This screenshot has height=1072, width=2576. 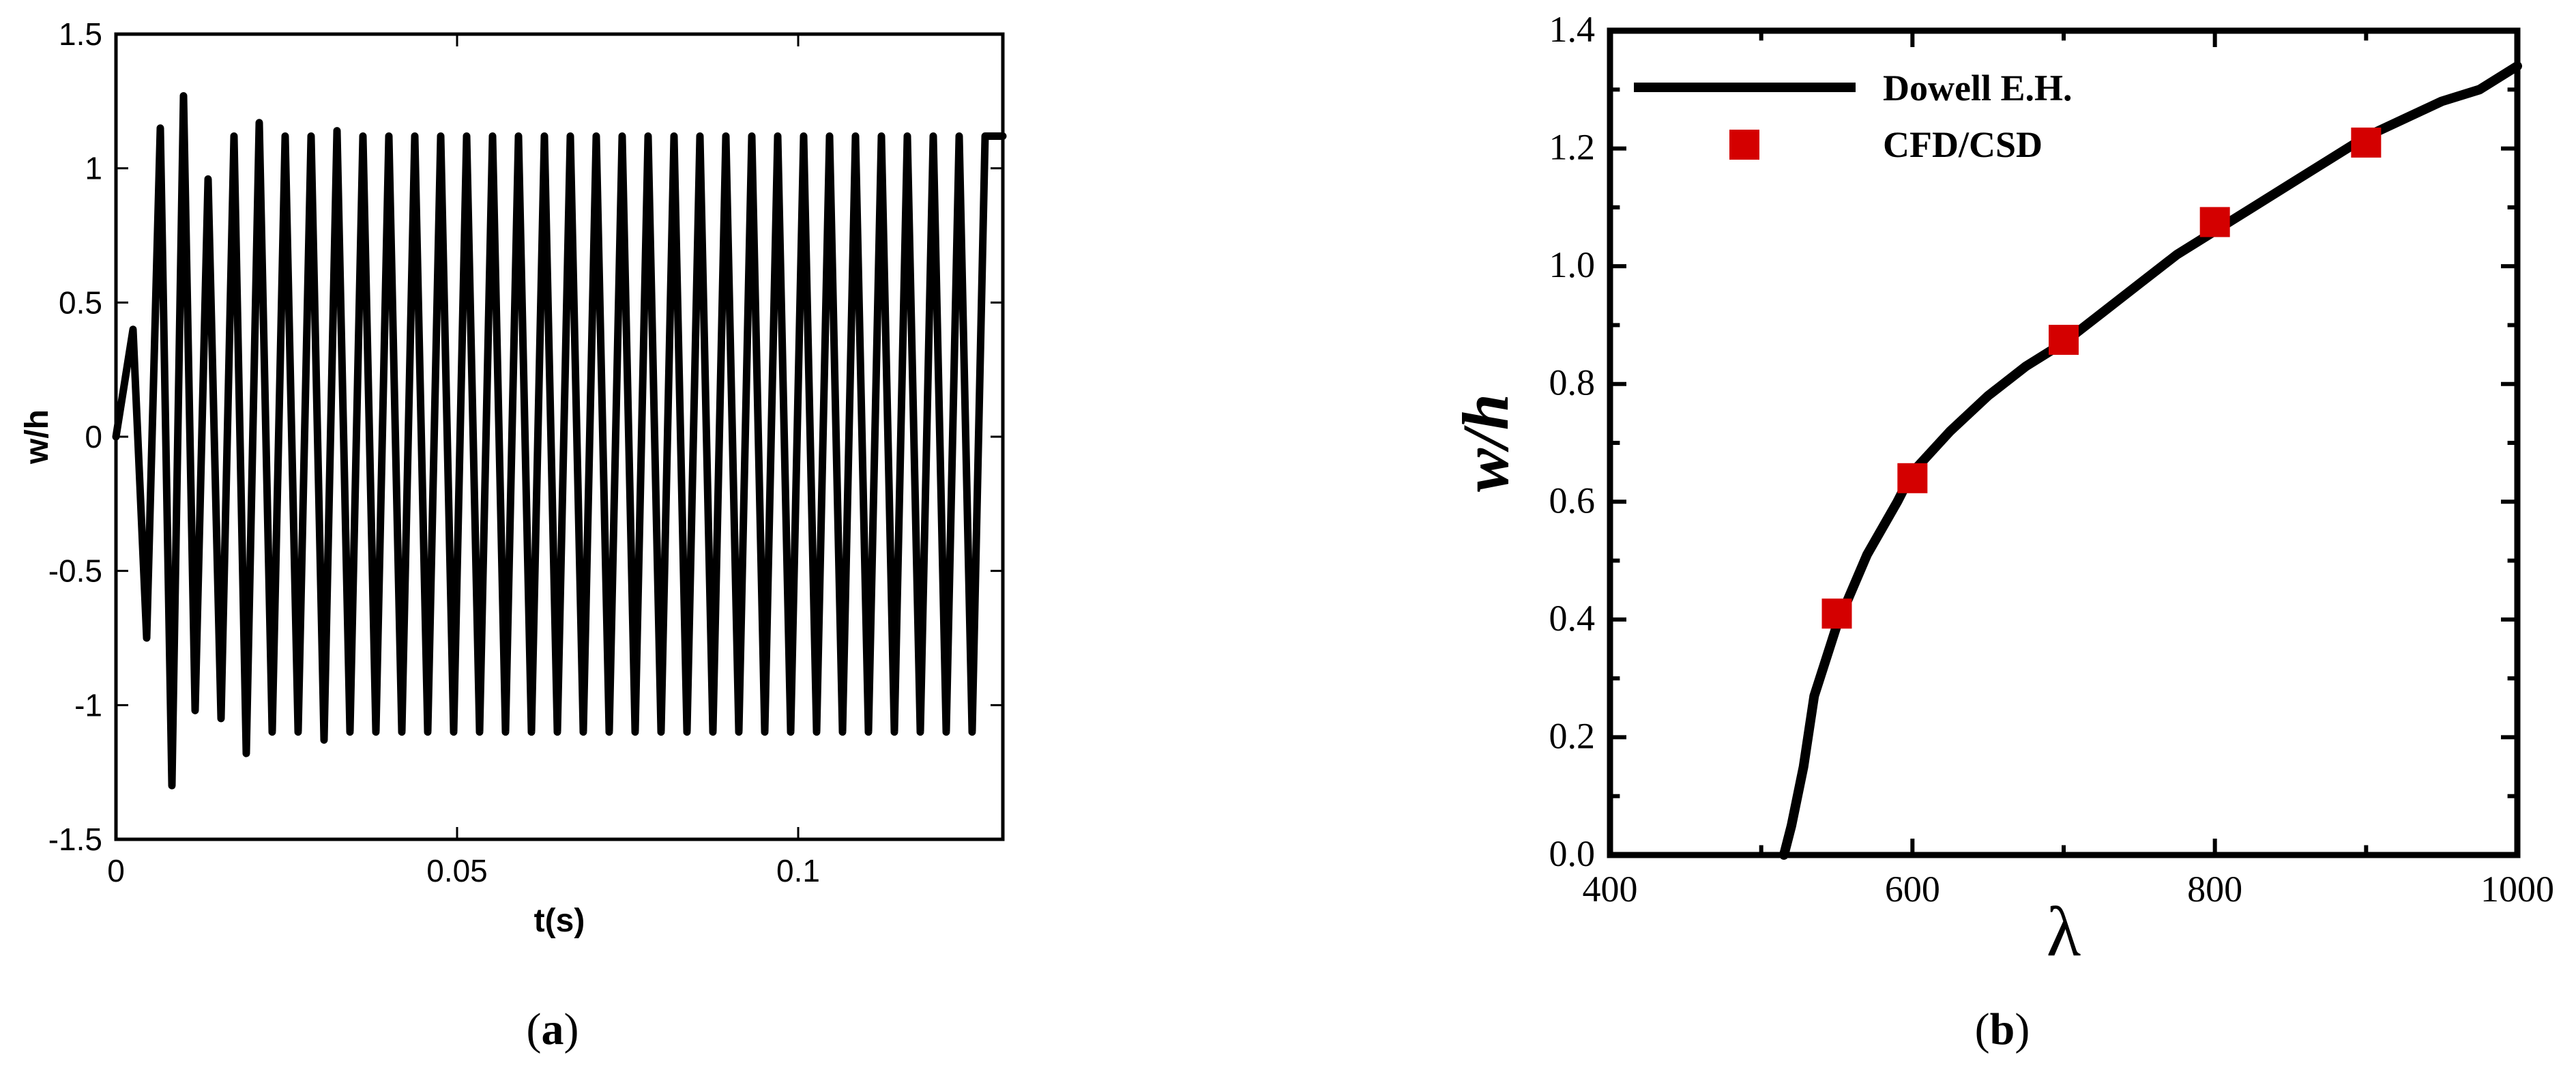 I want to click on chart-b-ylabel: w/h, so click(x=1485, y=443).